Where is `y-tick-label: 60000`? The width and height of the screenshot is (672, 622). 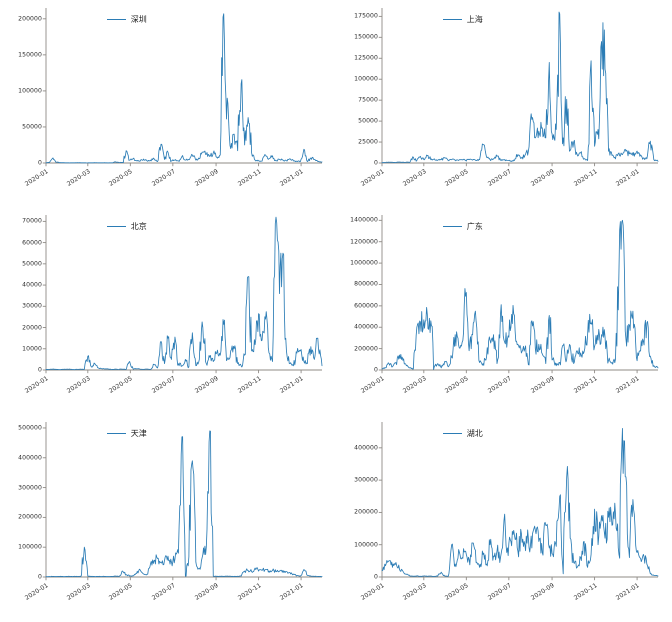 y-tick-label: 60000 is located at coordinates (32, 243).